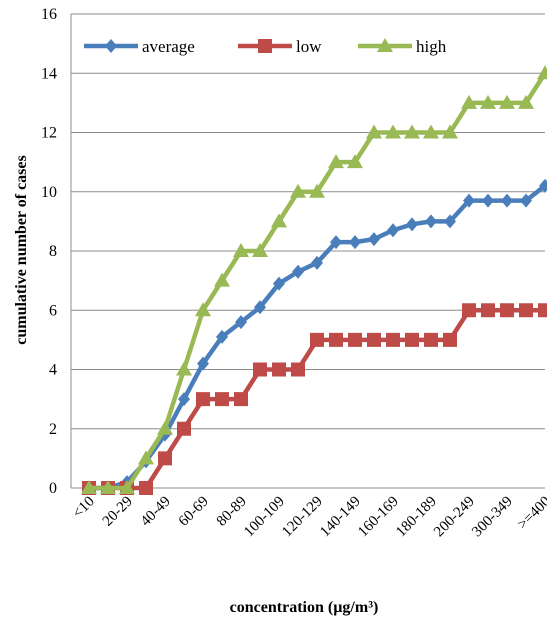 Image resolution: width=547 pixels, height=627 pixels. I want to click on y-tick-label: 4, so click(53, 370).